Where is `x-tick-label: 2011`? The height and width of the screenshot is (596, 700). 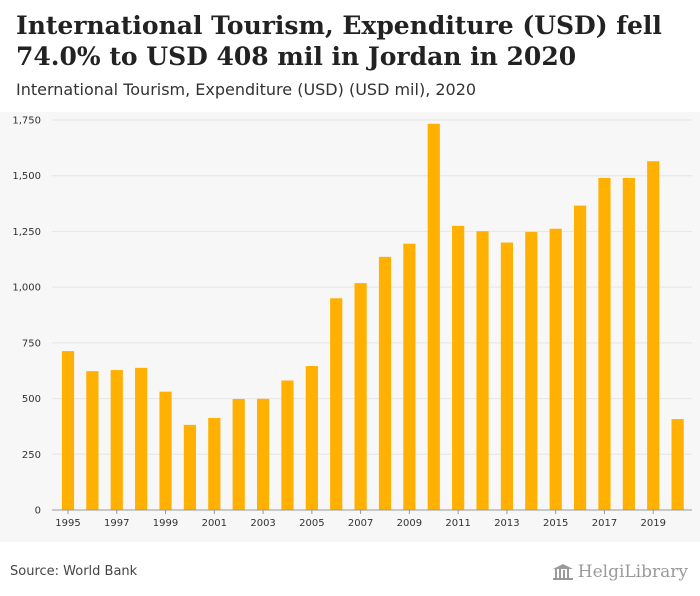 x-tick-label: 2011 is located at coordinates (457, 523).